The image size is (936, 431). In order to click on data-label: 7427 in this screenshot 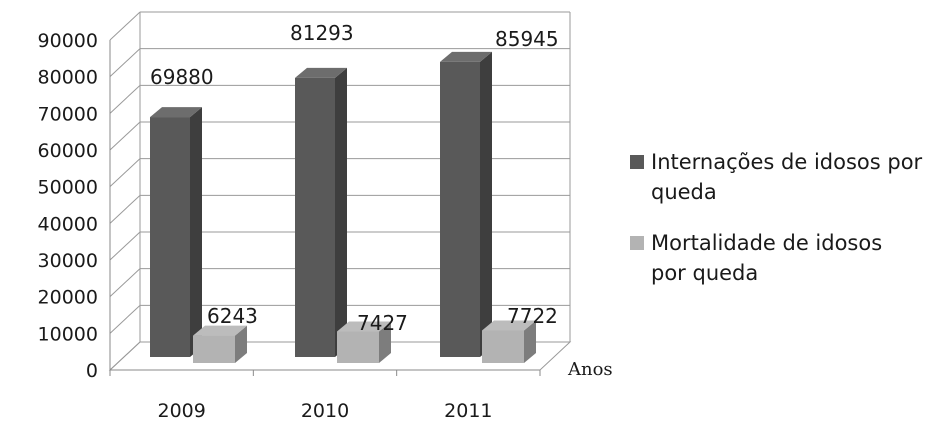, I will do `click(382, 323)`.